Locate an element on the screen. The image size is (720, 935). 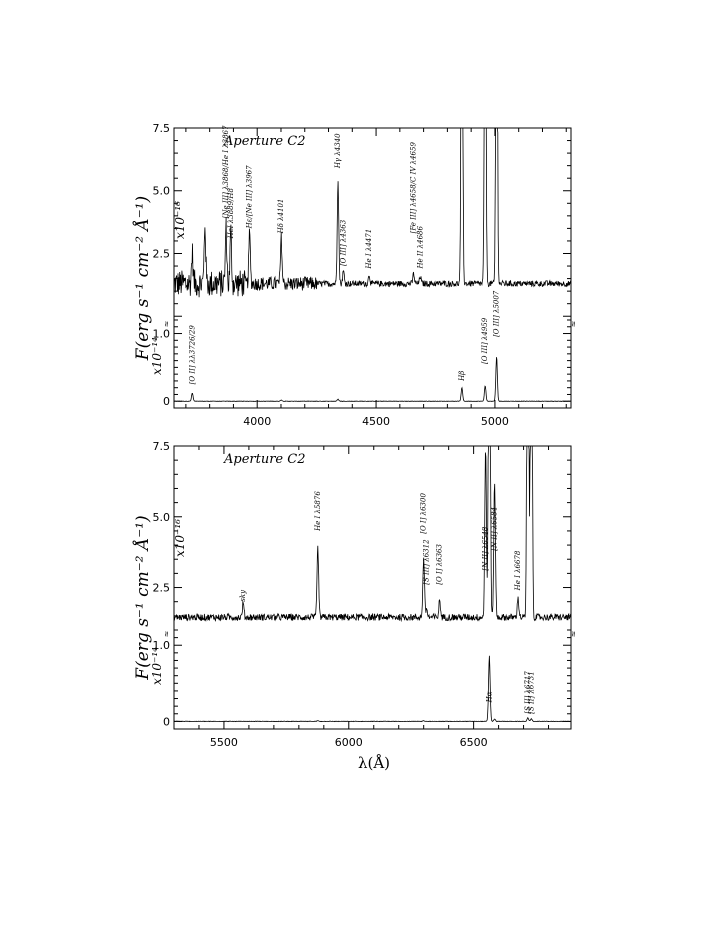
x-tick-label: 5000 is located at coordinates (495, 421).